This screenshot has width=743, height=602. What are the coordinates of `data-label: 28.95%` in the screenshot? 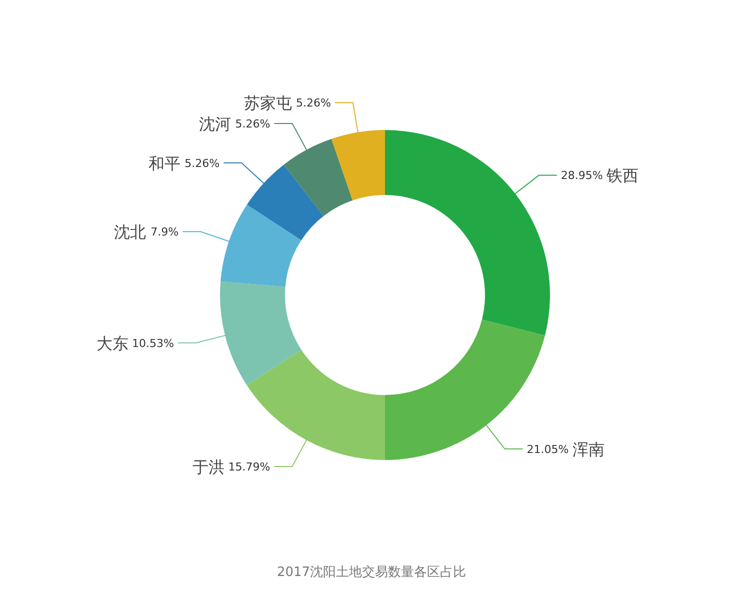 It's located at (581, 175).